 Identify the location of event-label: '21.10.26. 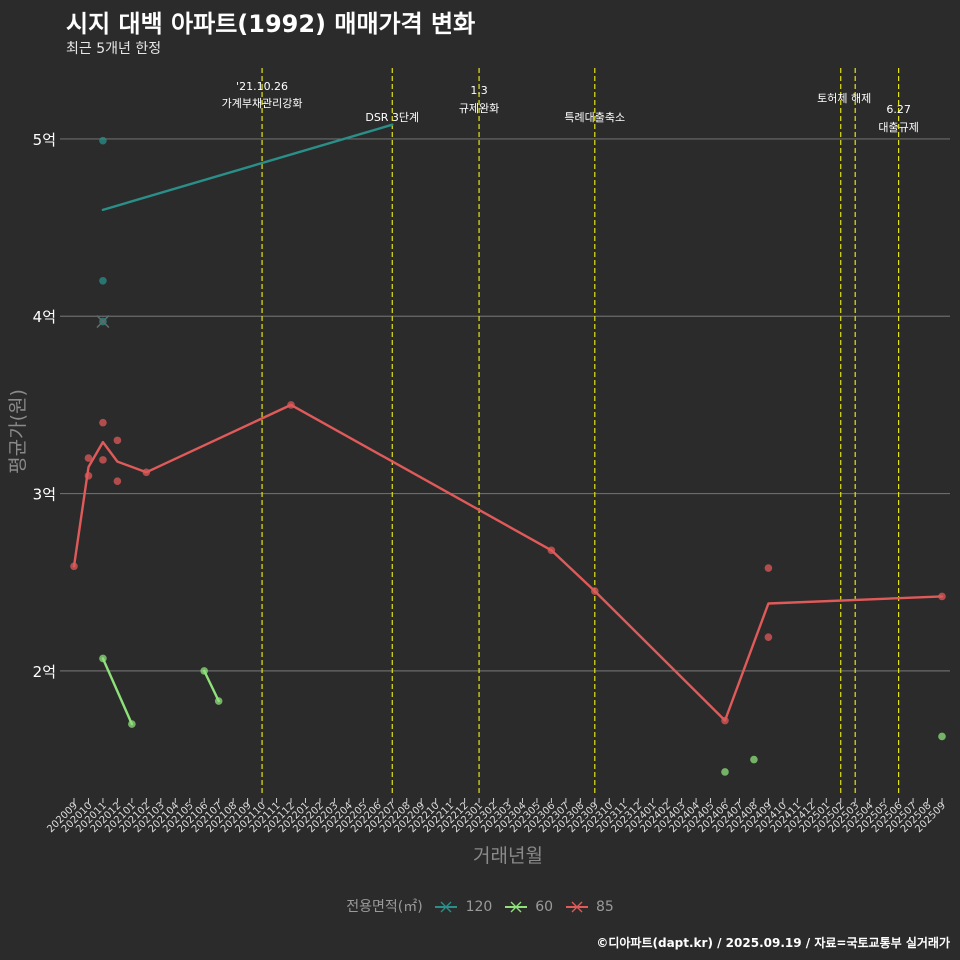
(262, 86).